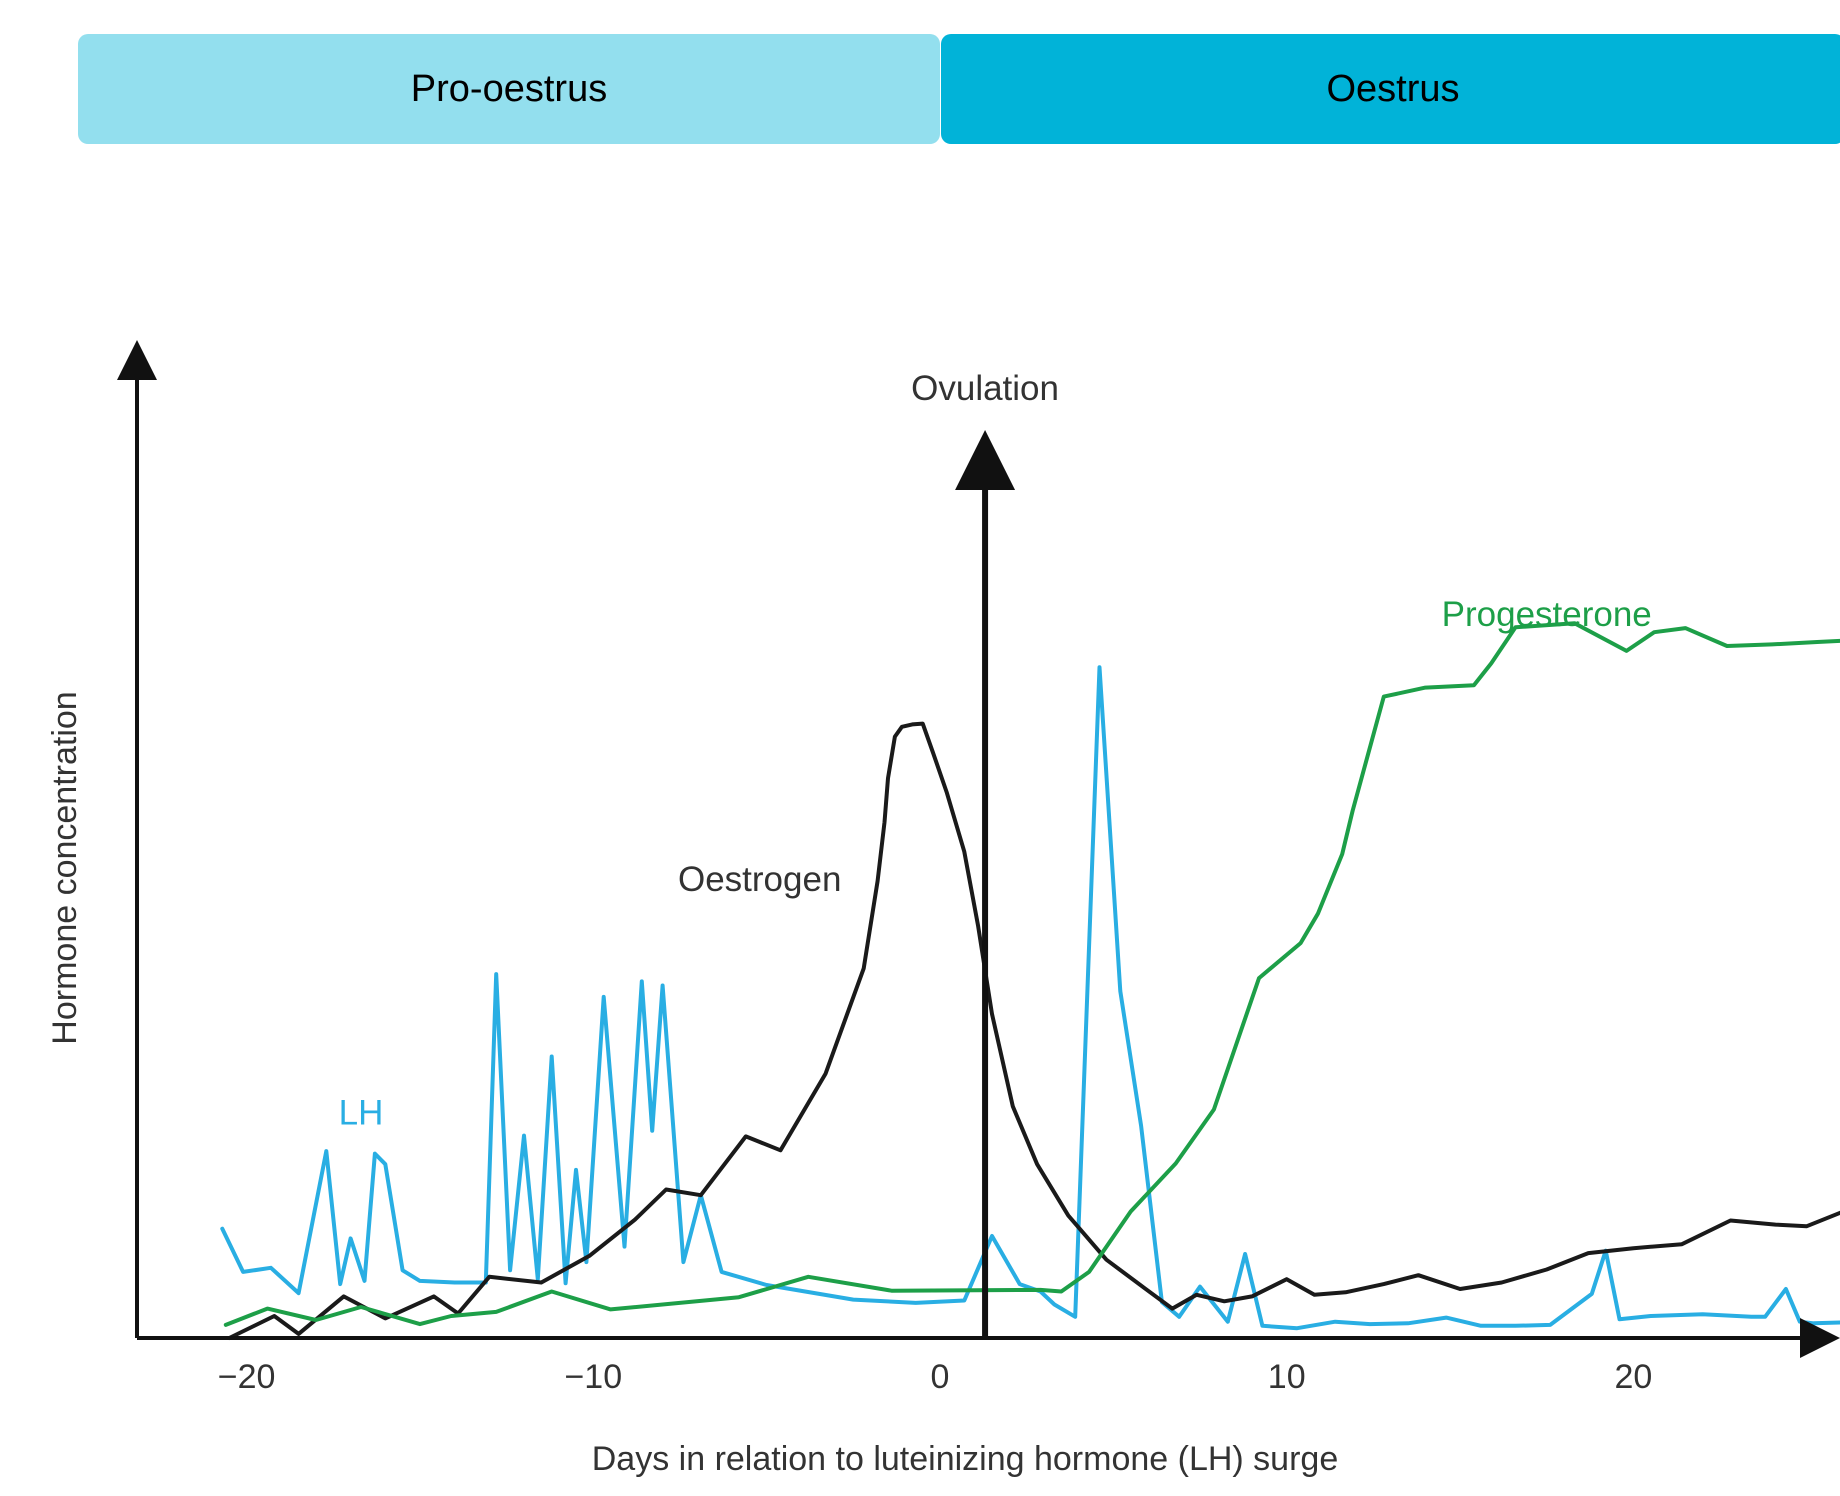  Describe the element at coordinates (361, 1113) in the screenshot. I see `series-label-lh: LH` at that location.